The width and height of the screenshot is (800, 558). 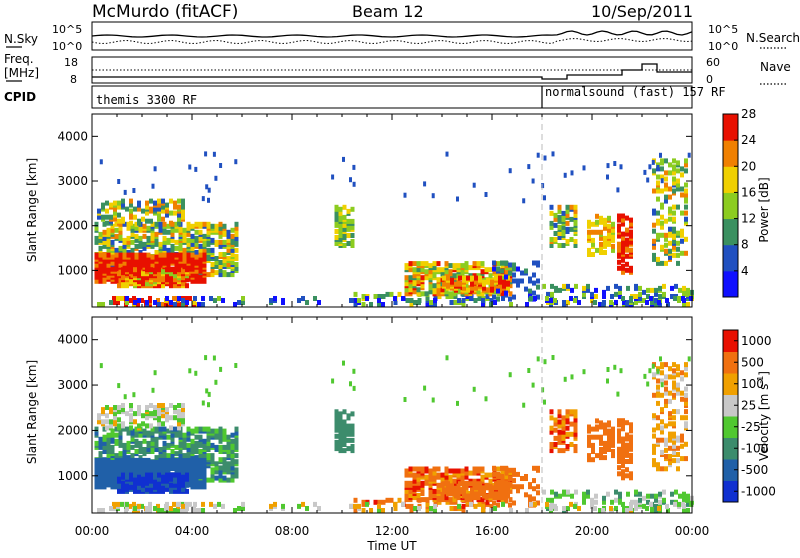 I want to click on colorbar-frame, so click(x=730, y=205).